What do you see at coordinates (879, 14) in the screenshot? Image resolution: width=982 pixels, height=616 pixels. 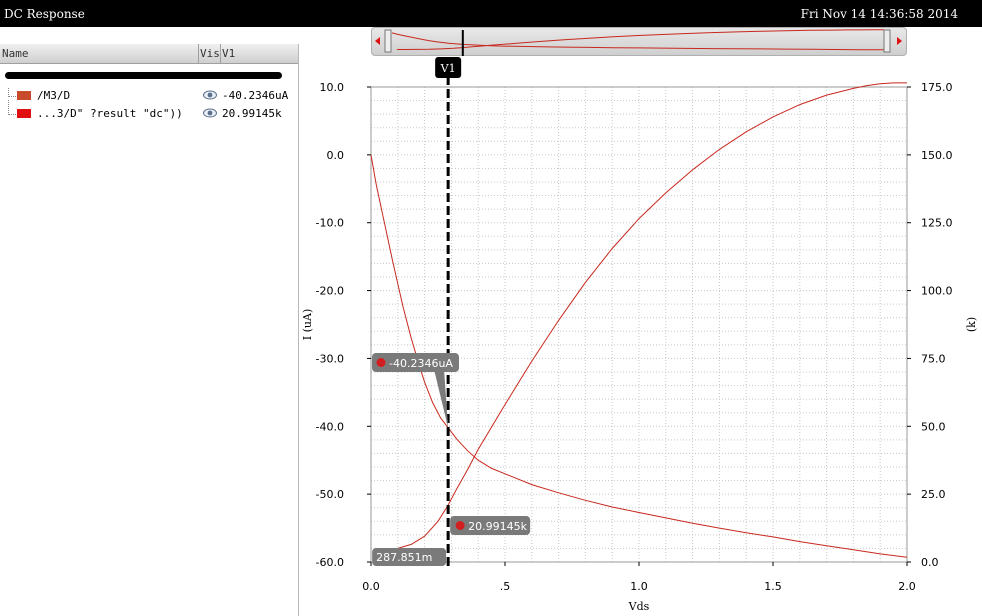 I see `window-datetime: Fri Nov 14 14:36:58 2014` at bounding box center [879, 14].